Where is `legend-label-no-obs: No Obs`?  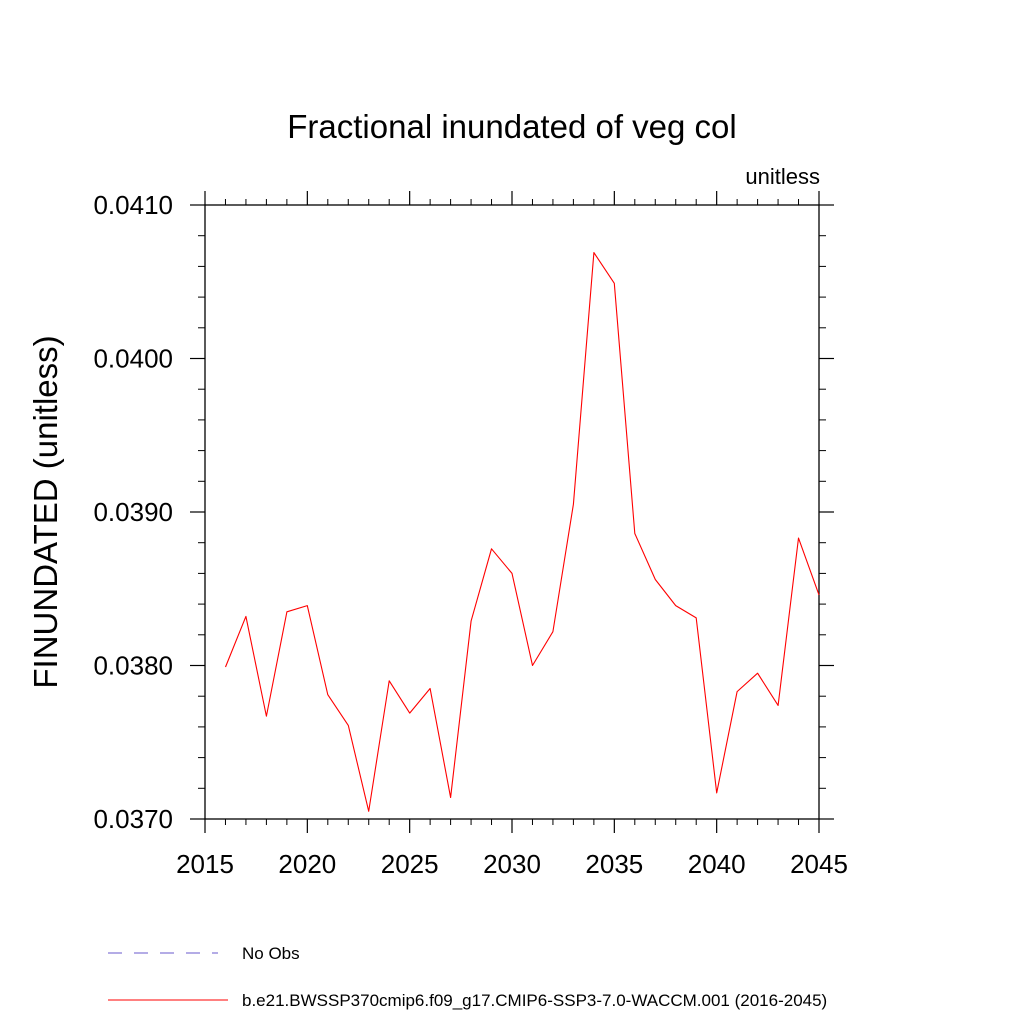
legend-label-no-obs: No Obs is located at coordinates (271, 953).